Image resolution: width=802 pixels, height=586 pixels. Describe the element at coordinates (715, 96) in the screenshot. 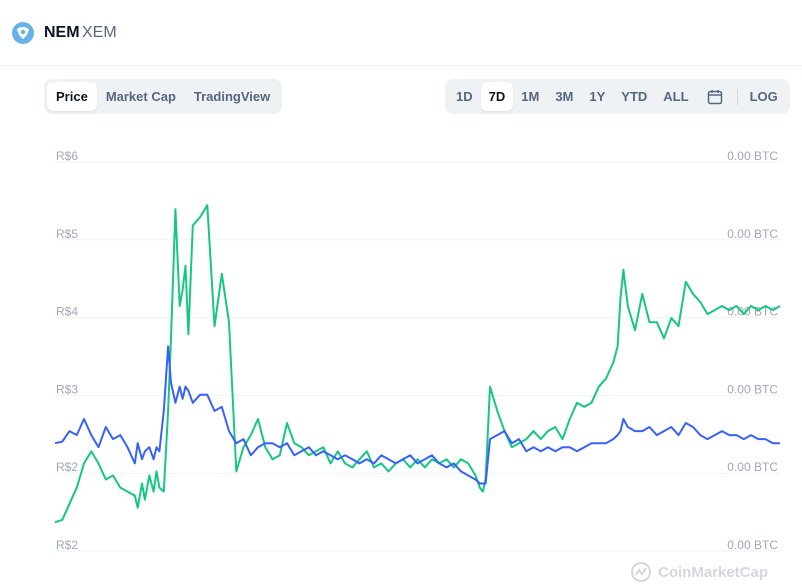

I see `calendar-icon` at that location.